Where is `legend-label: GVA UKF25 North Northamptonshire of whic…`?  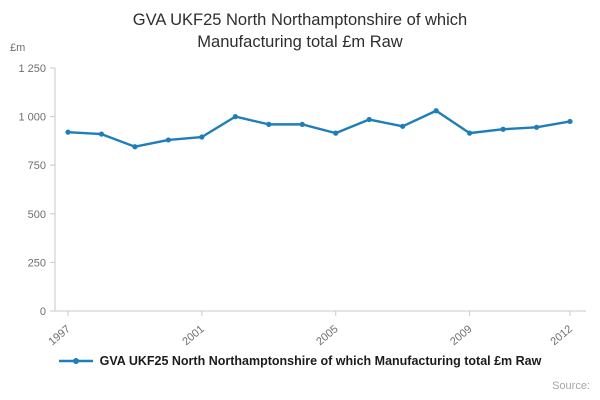
legend-label: GVA UKF25 North Northamptonshire of whic… is located at coordinates (320, 361).